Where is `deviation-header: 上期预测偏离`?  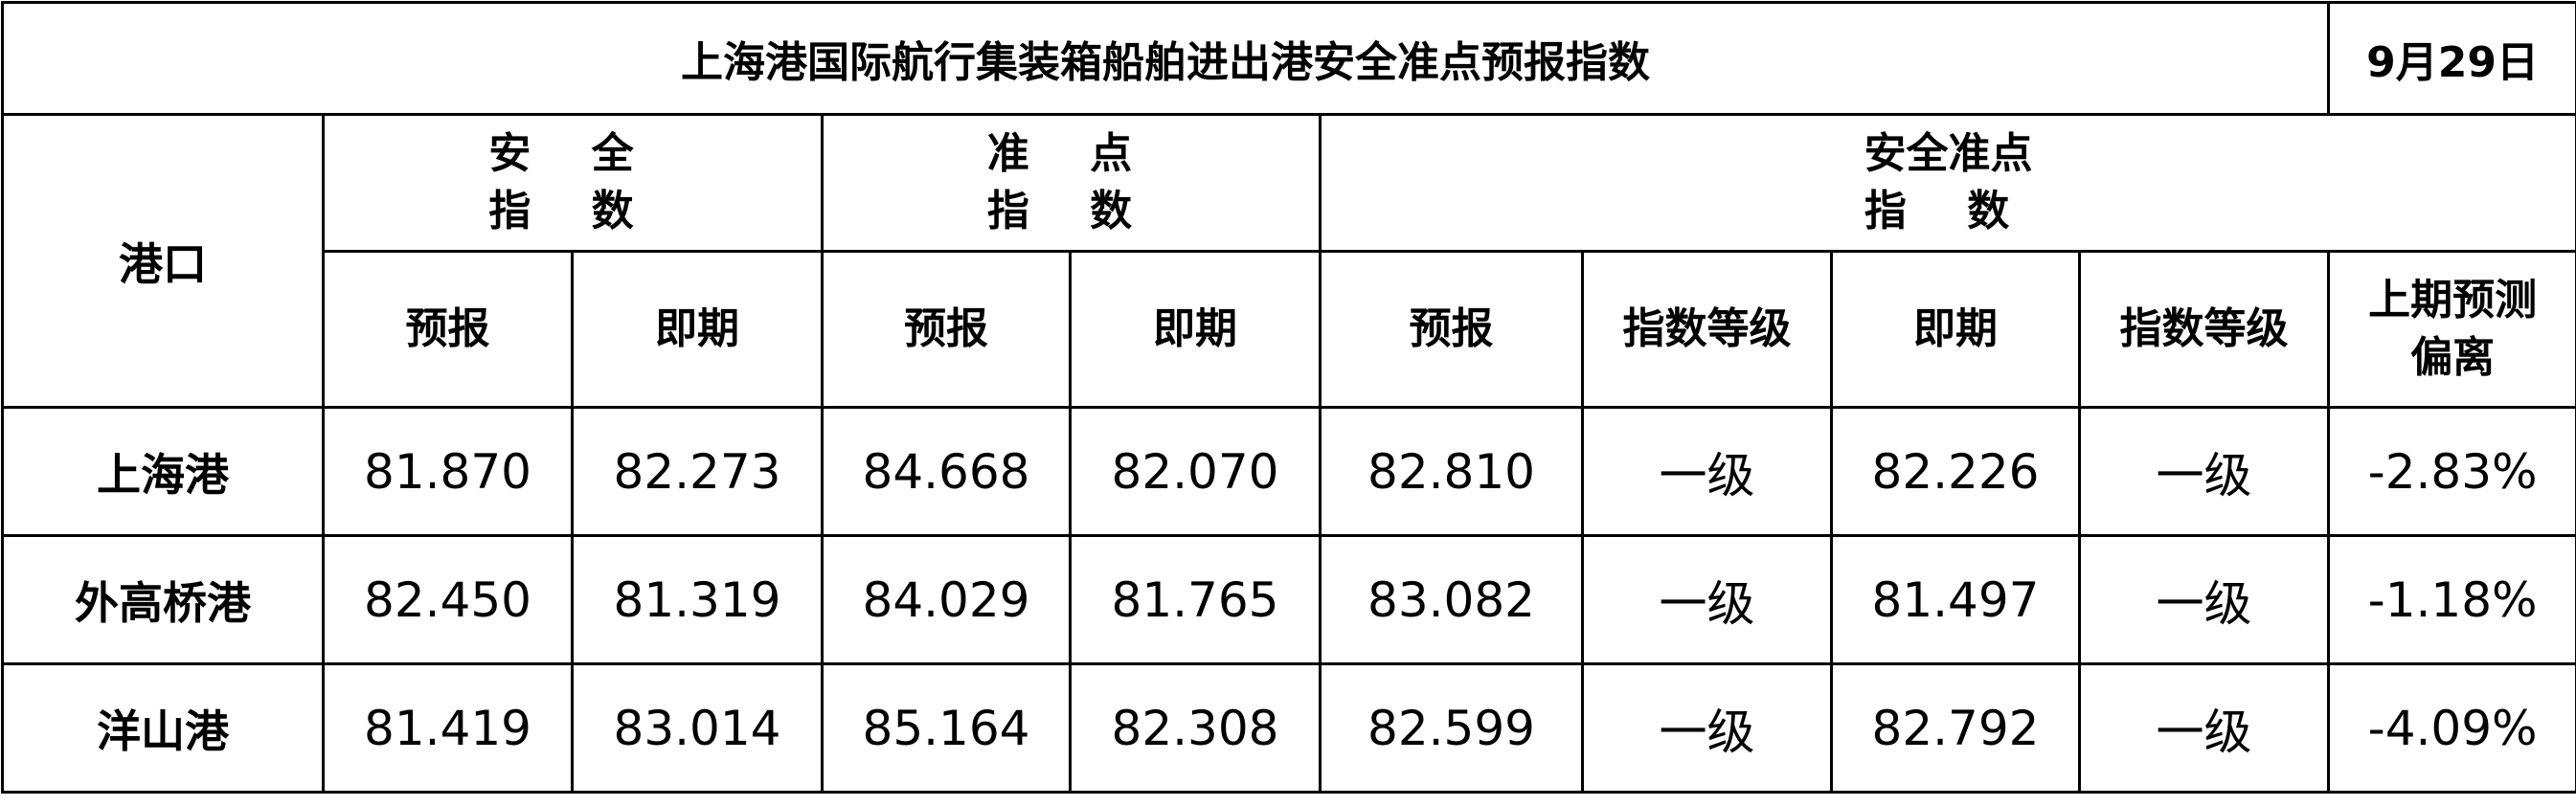
deviation-header: 上期预测偏离 is located at coordinates (2452, 330).